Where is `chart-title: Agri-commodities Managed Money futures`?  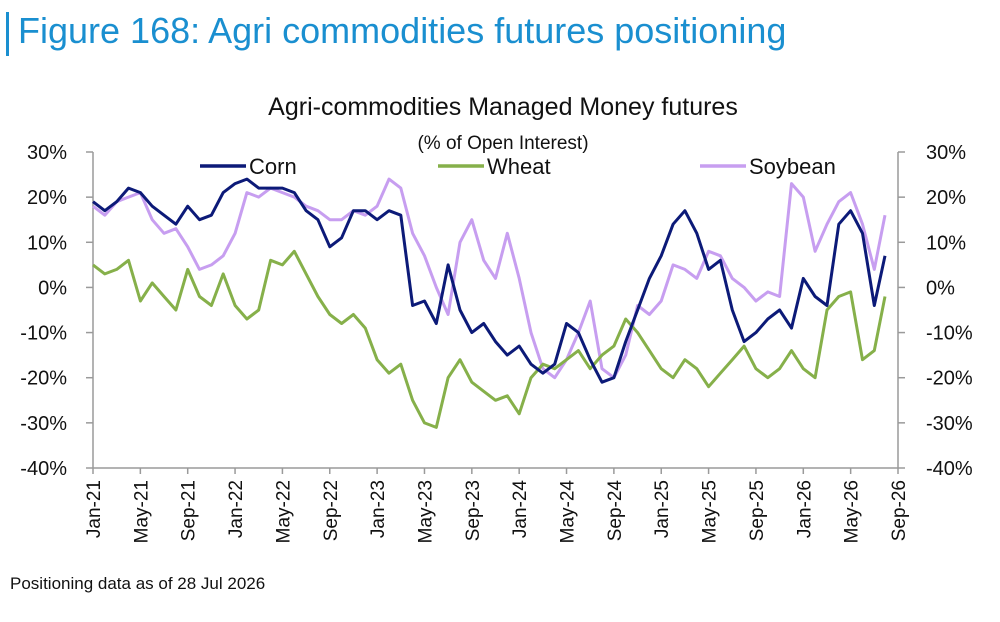
chart-title: Agri-commodities Managed Money futures is located at coordinates (503, 107).